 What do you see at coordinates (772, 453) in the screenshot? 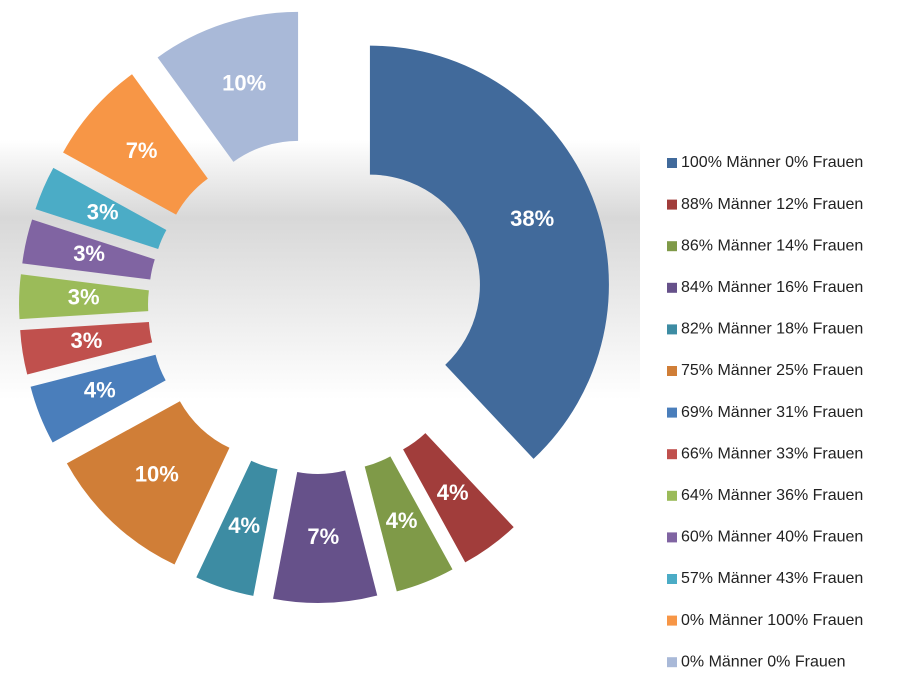
I see `legend-label: 66% Männer 33% Frauen` at bounding box center [772, 453].